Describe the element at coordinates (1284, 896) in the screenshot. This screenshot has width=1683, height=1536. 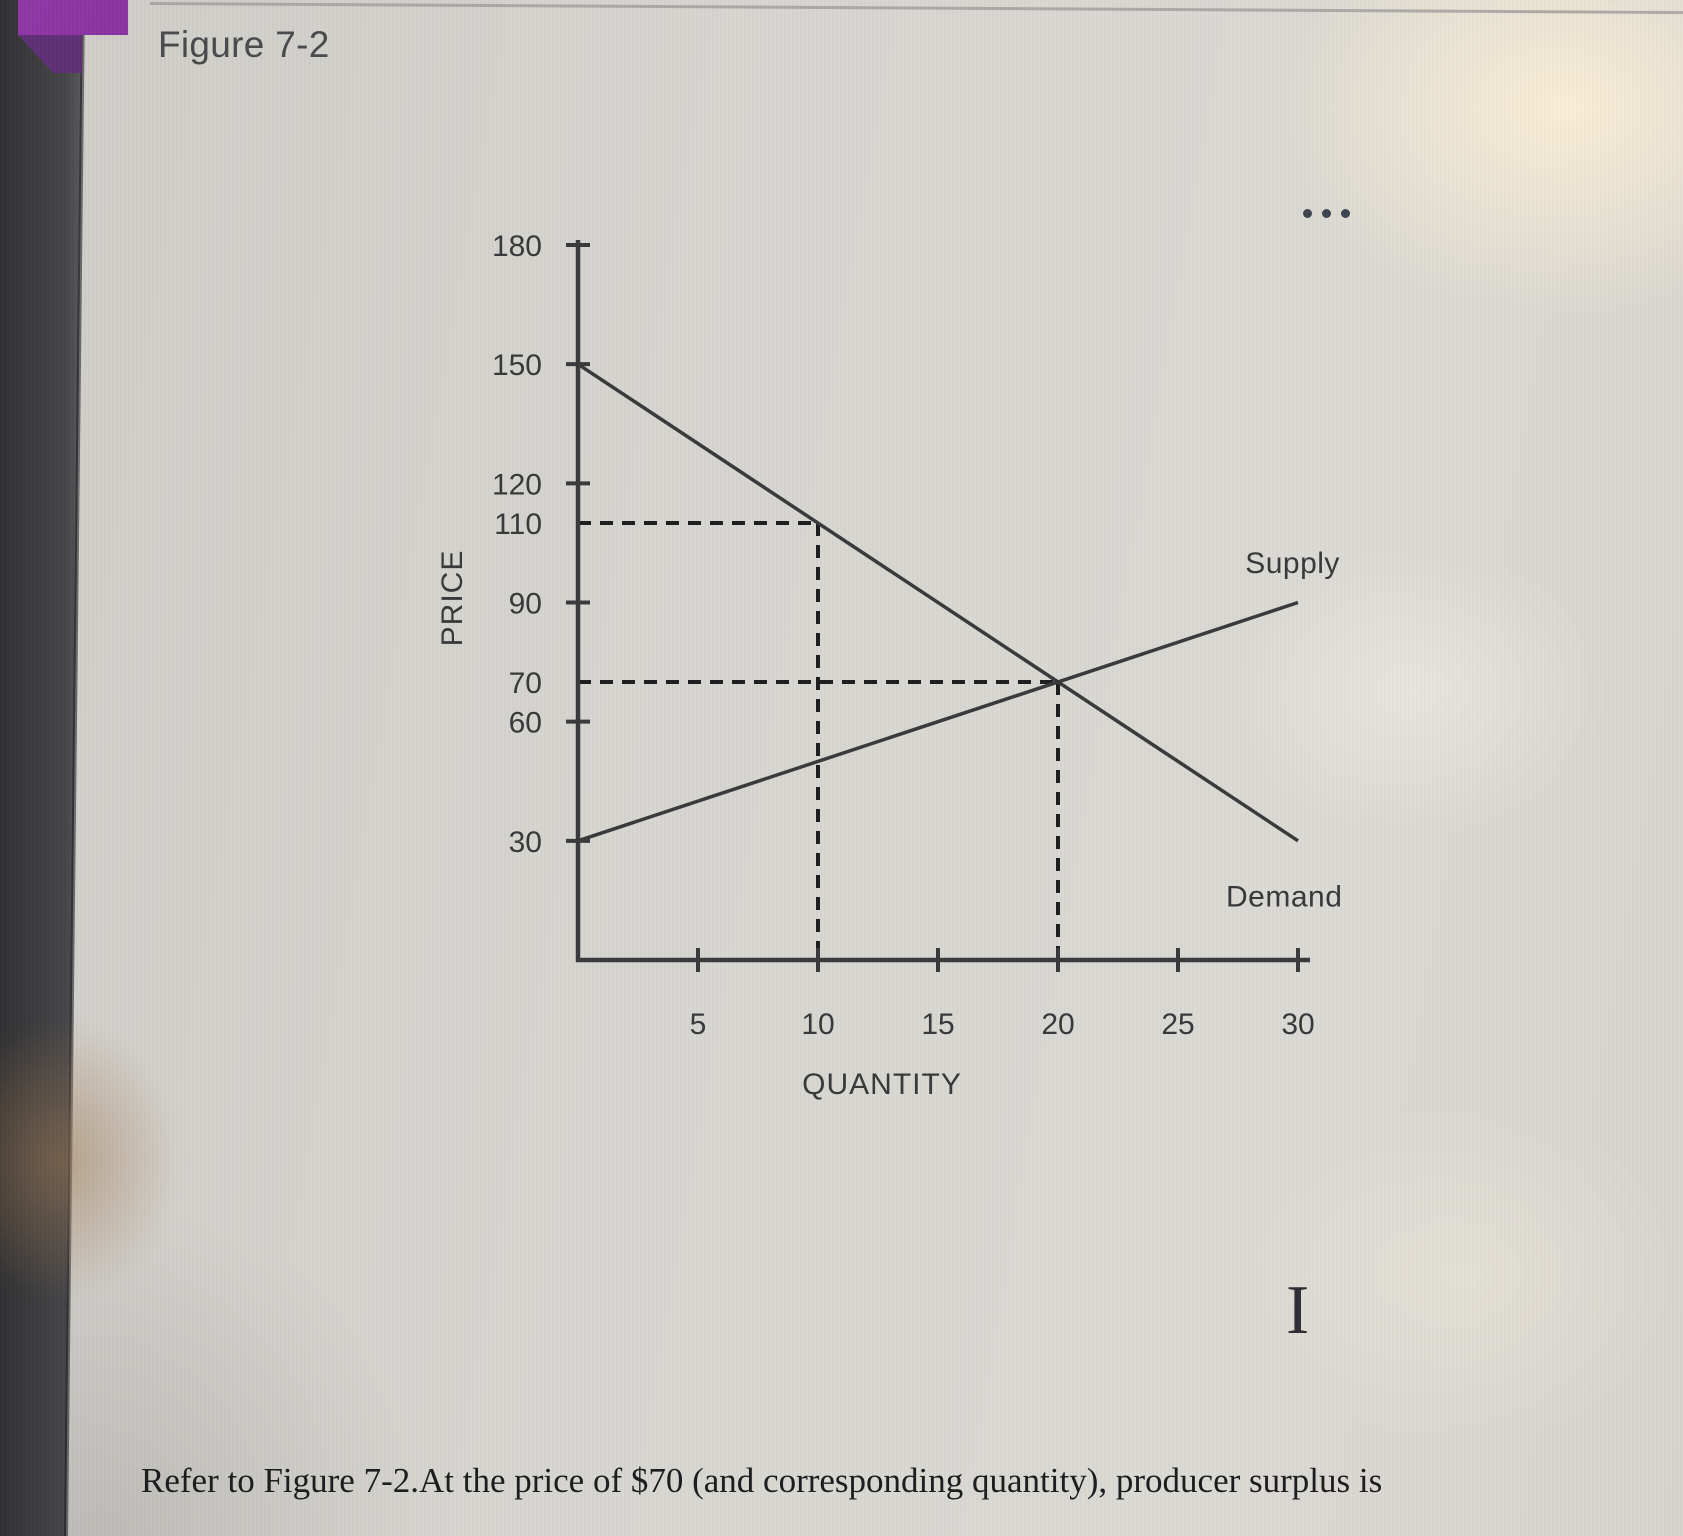
I see `curve-label-demand: Demand` at that location.